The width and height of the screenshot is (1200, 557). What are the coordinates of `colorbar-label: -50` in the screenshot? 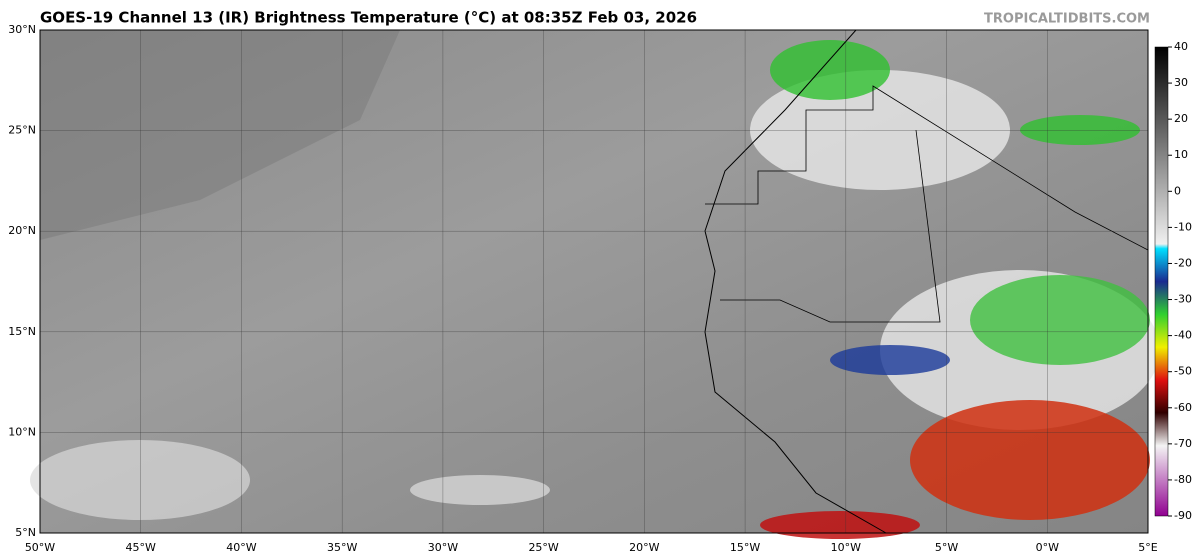 It's located at (1183, 371).